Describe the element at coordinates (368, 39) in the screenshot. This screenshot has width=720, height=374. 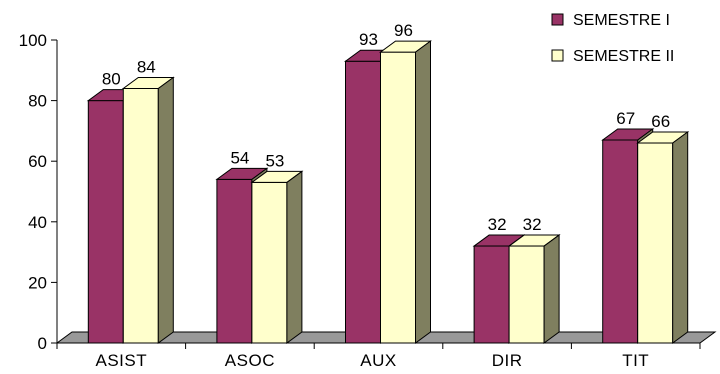
I see `data-label: 93` at that location.